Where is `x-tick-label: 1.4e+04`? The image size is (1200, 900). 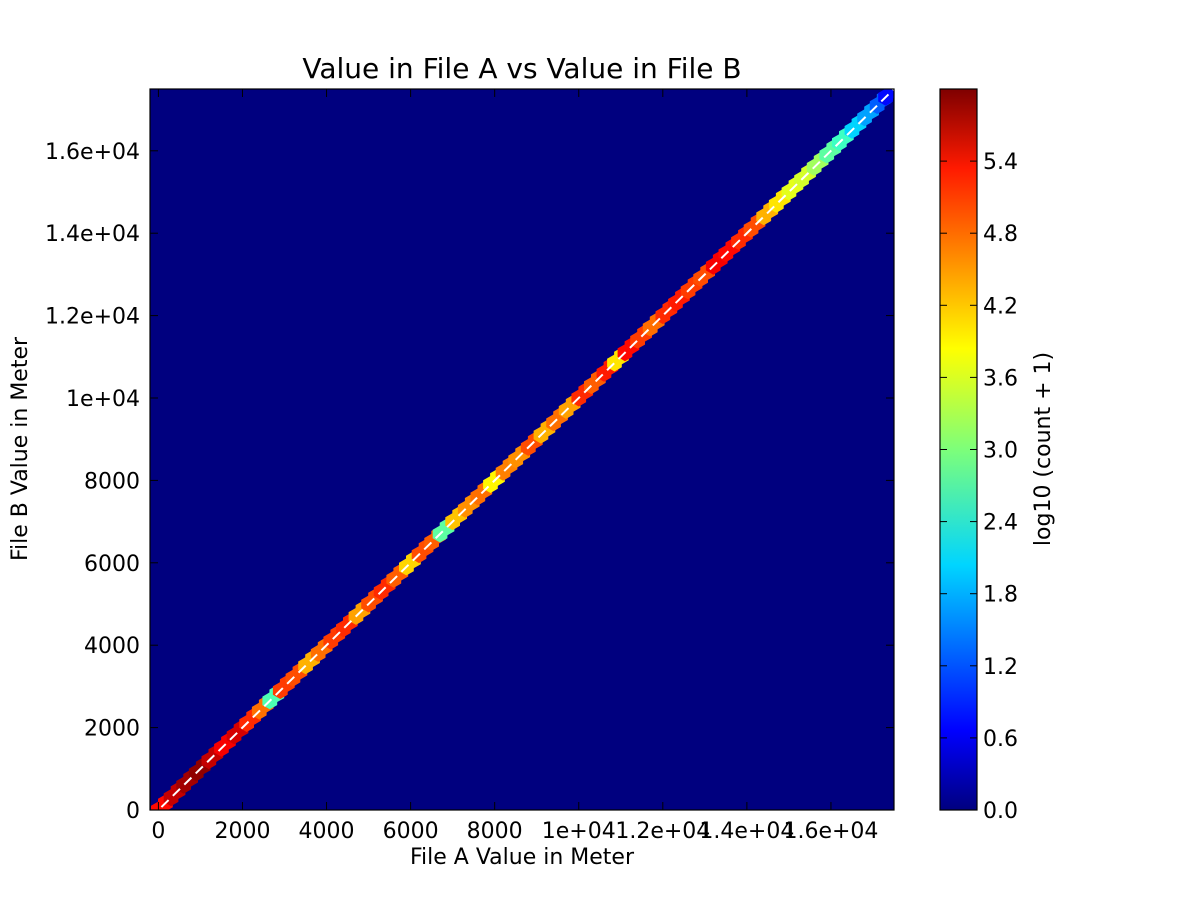
x-tick-label: 1.4e+04 is located at coordinates (746, 831).